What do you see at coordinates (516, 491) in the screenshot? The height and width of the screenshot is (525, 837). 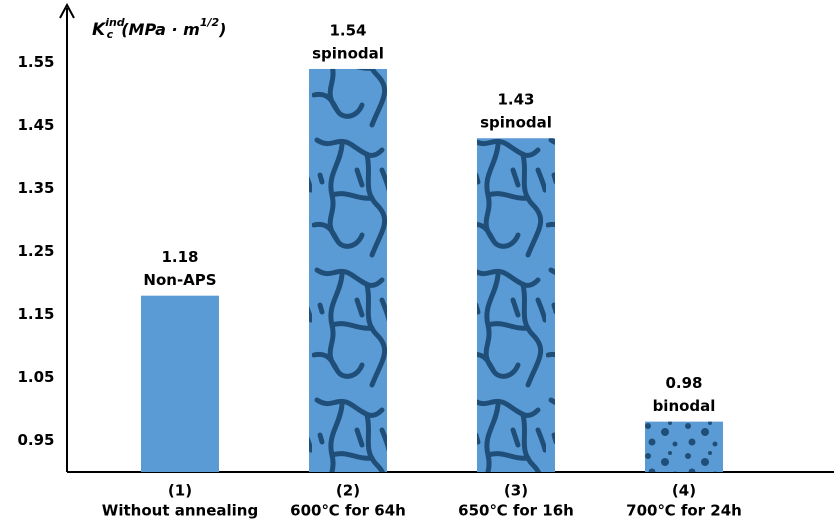 I see `x-tick-label: (3)` at bounding box center [516, 491].